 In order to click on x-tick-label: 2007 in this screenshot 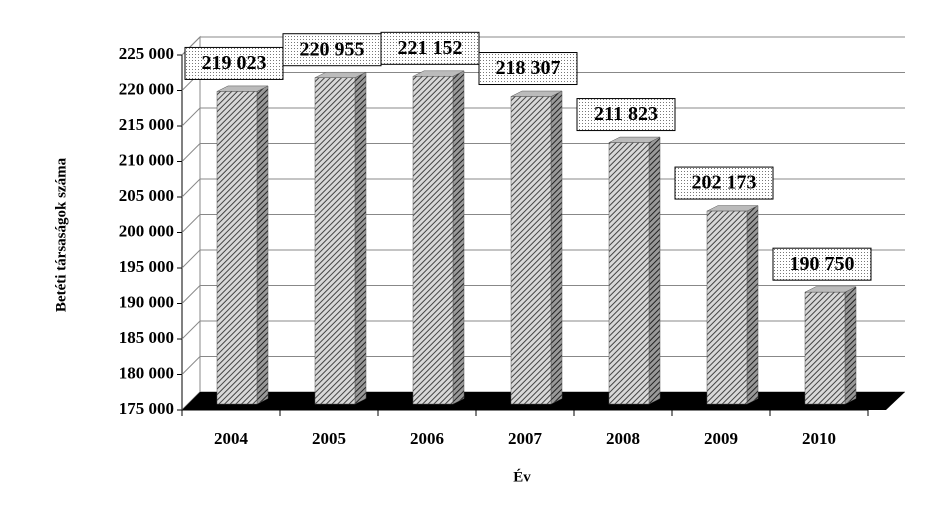, I will do `click(525, 438)`.